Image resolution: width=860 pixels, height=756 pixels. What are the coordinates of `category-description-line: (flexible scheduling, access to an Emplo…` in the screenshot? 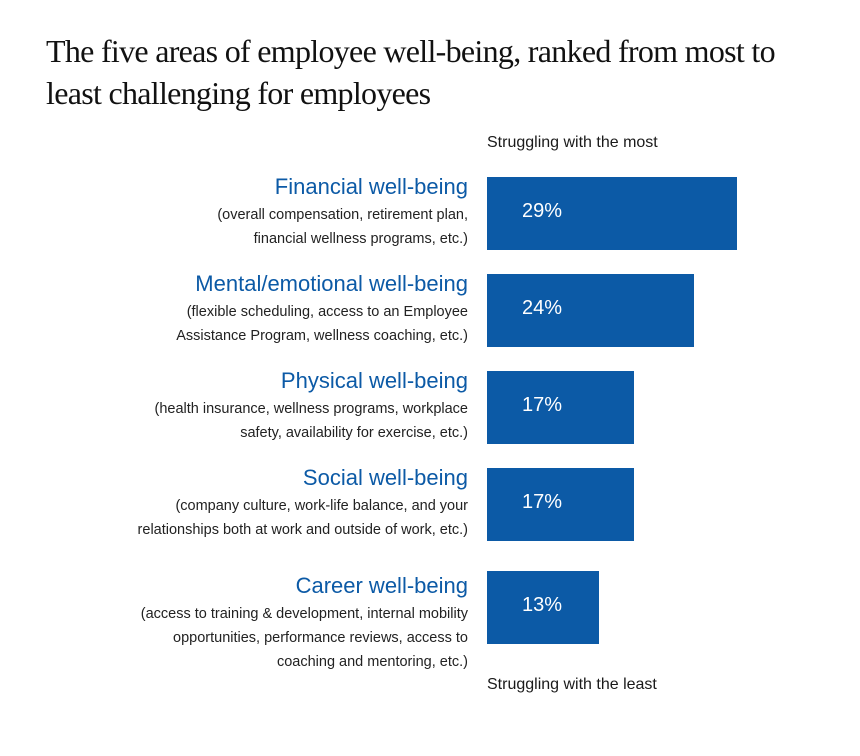 It's located at (327, 312).